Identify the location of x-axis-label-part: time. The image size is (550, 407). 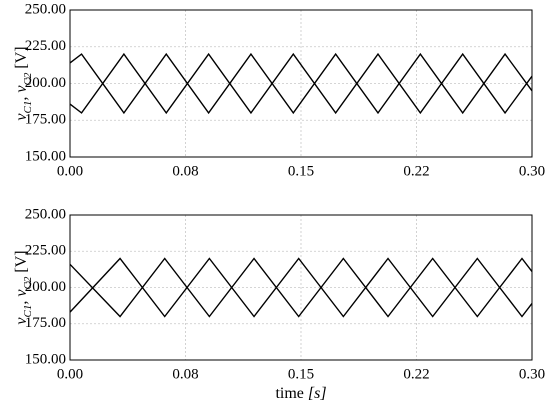
(291, 393).